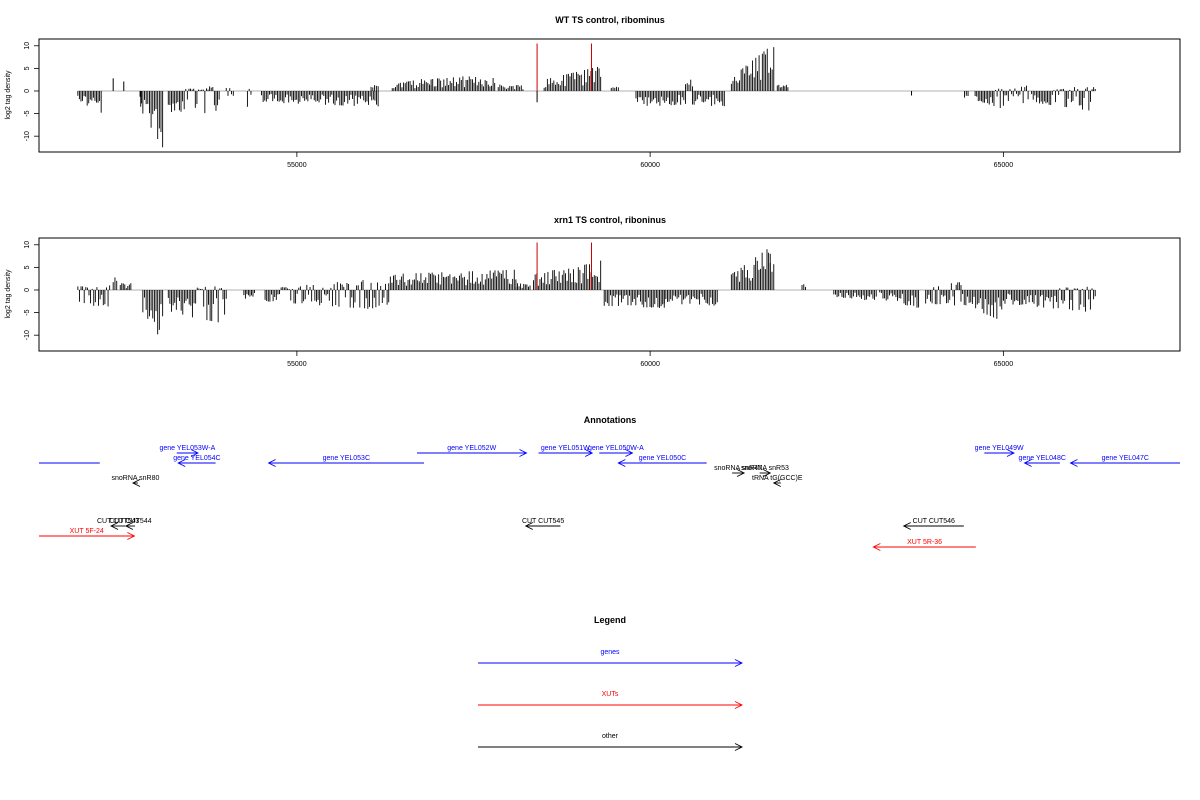 The width and height of the screenshot is (1200, 800). I want to click on annotation-feature: gene YEL052W, so click(472, 451).